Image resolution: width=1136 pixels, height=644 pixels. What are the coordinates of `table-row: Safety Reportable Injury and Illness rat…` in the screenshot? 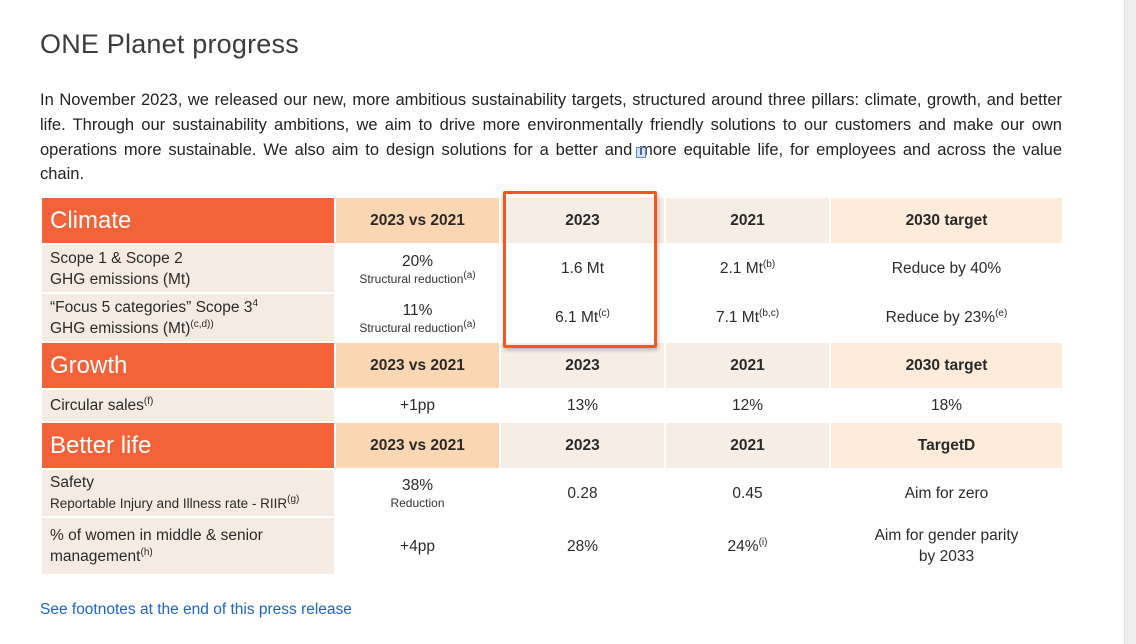 It's located at (552, 493).